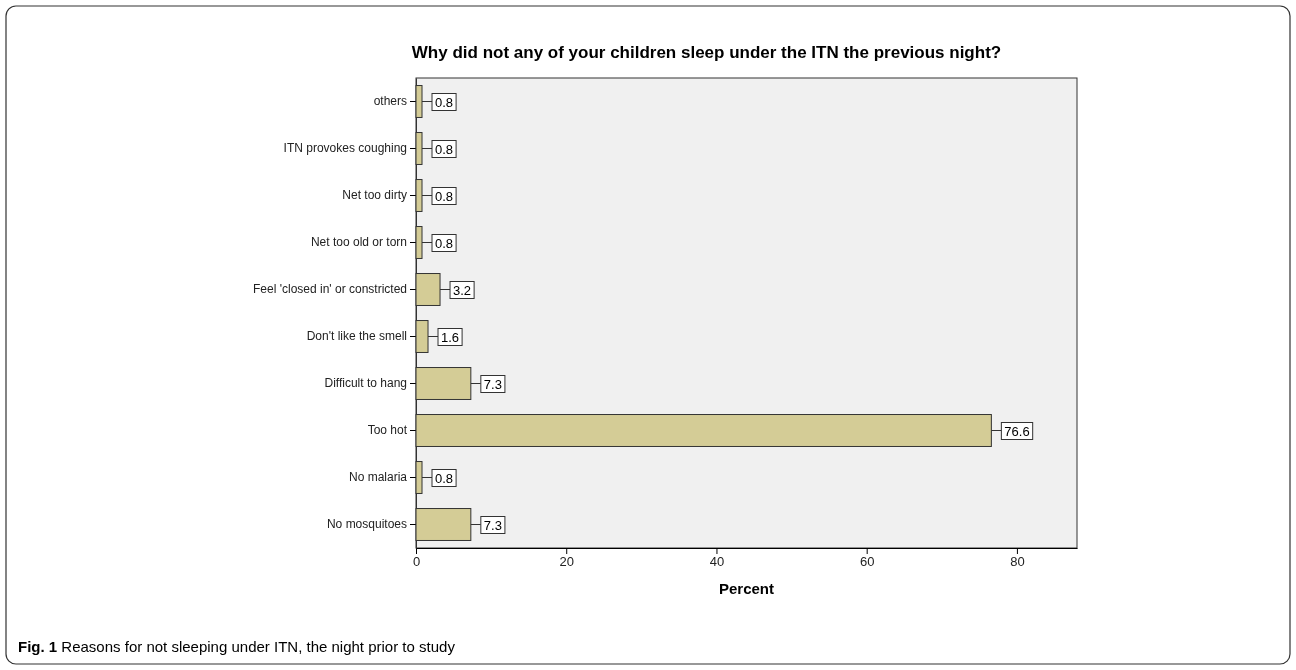  What do you see at coordinates (356, 336) in the screenshot?
I see `y-tick-label: Don't like the smell` at bounding box center [356, 336].